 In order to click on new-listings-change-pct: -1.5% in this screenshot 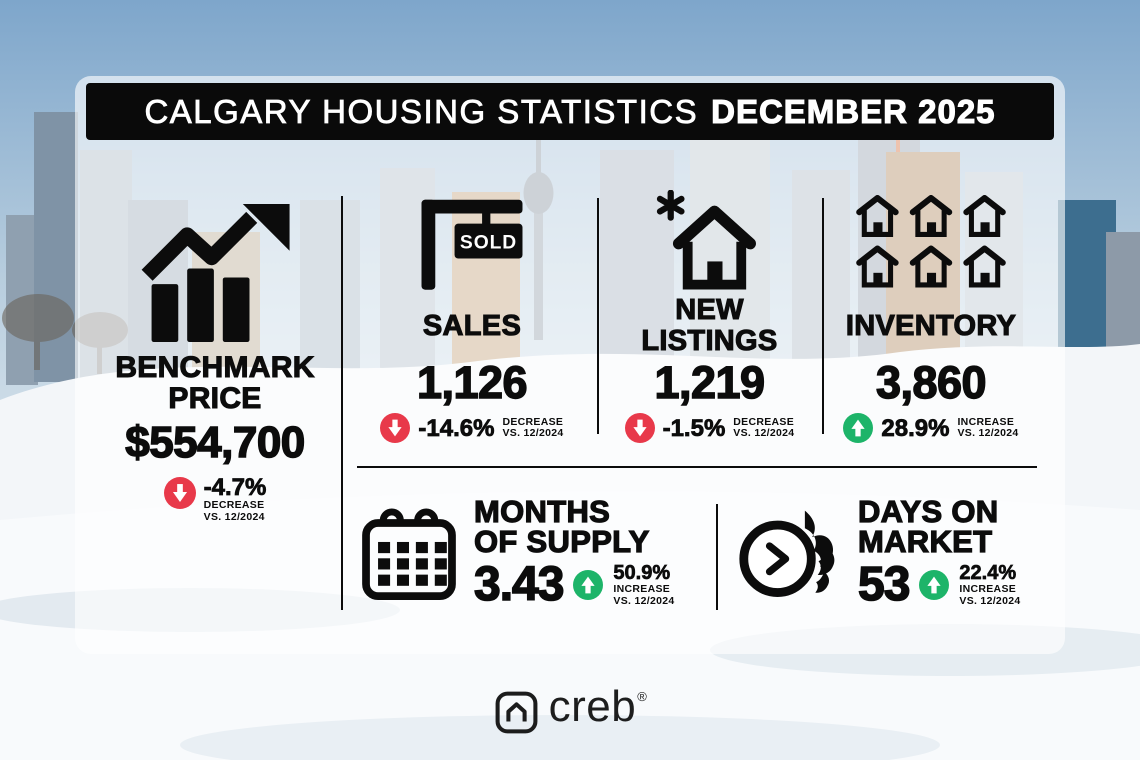, I will do `click(694, 428)`.